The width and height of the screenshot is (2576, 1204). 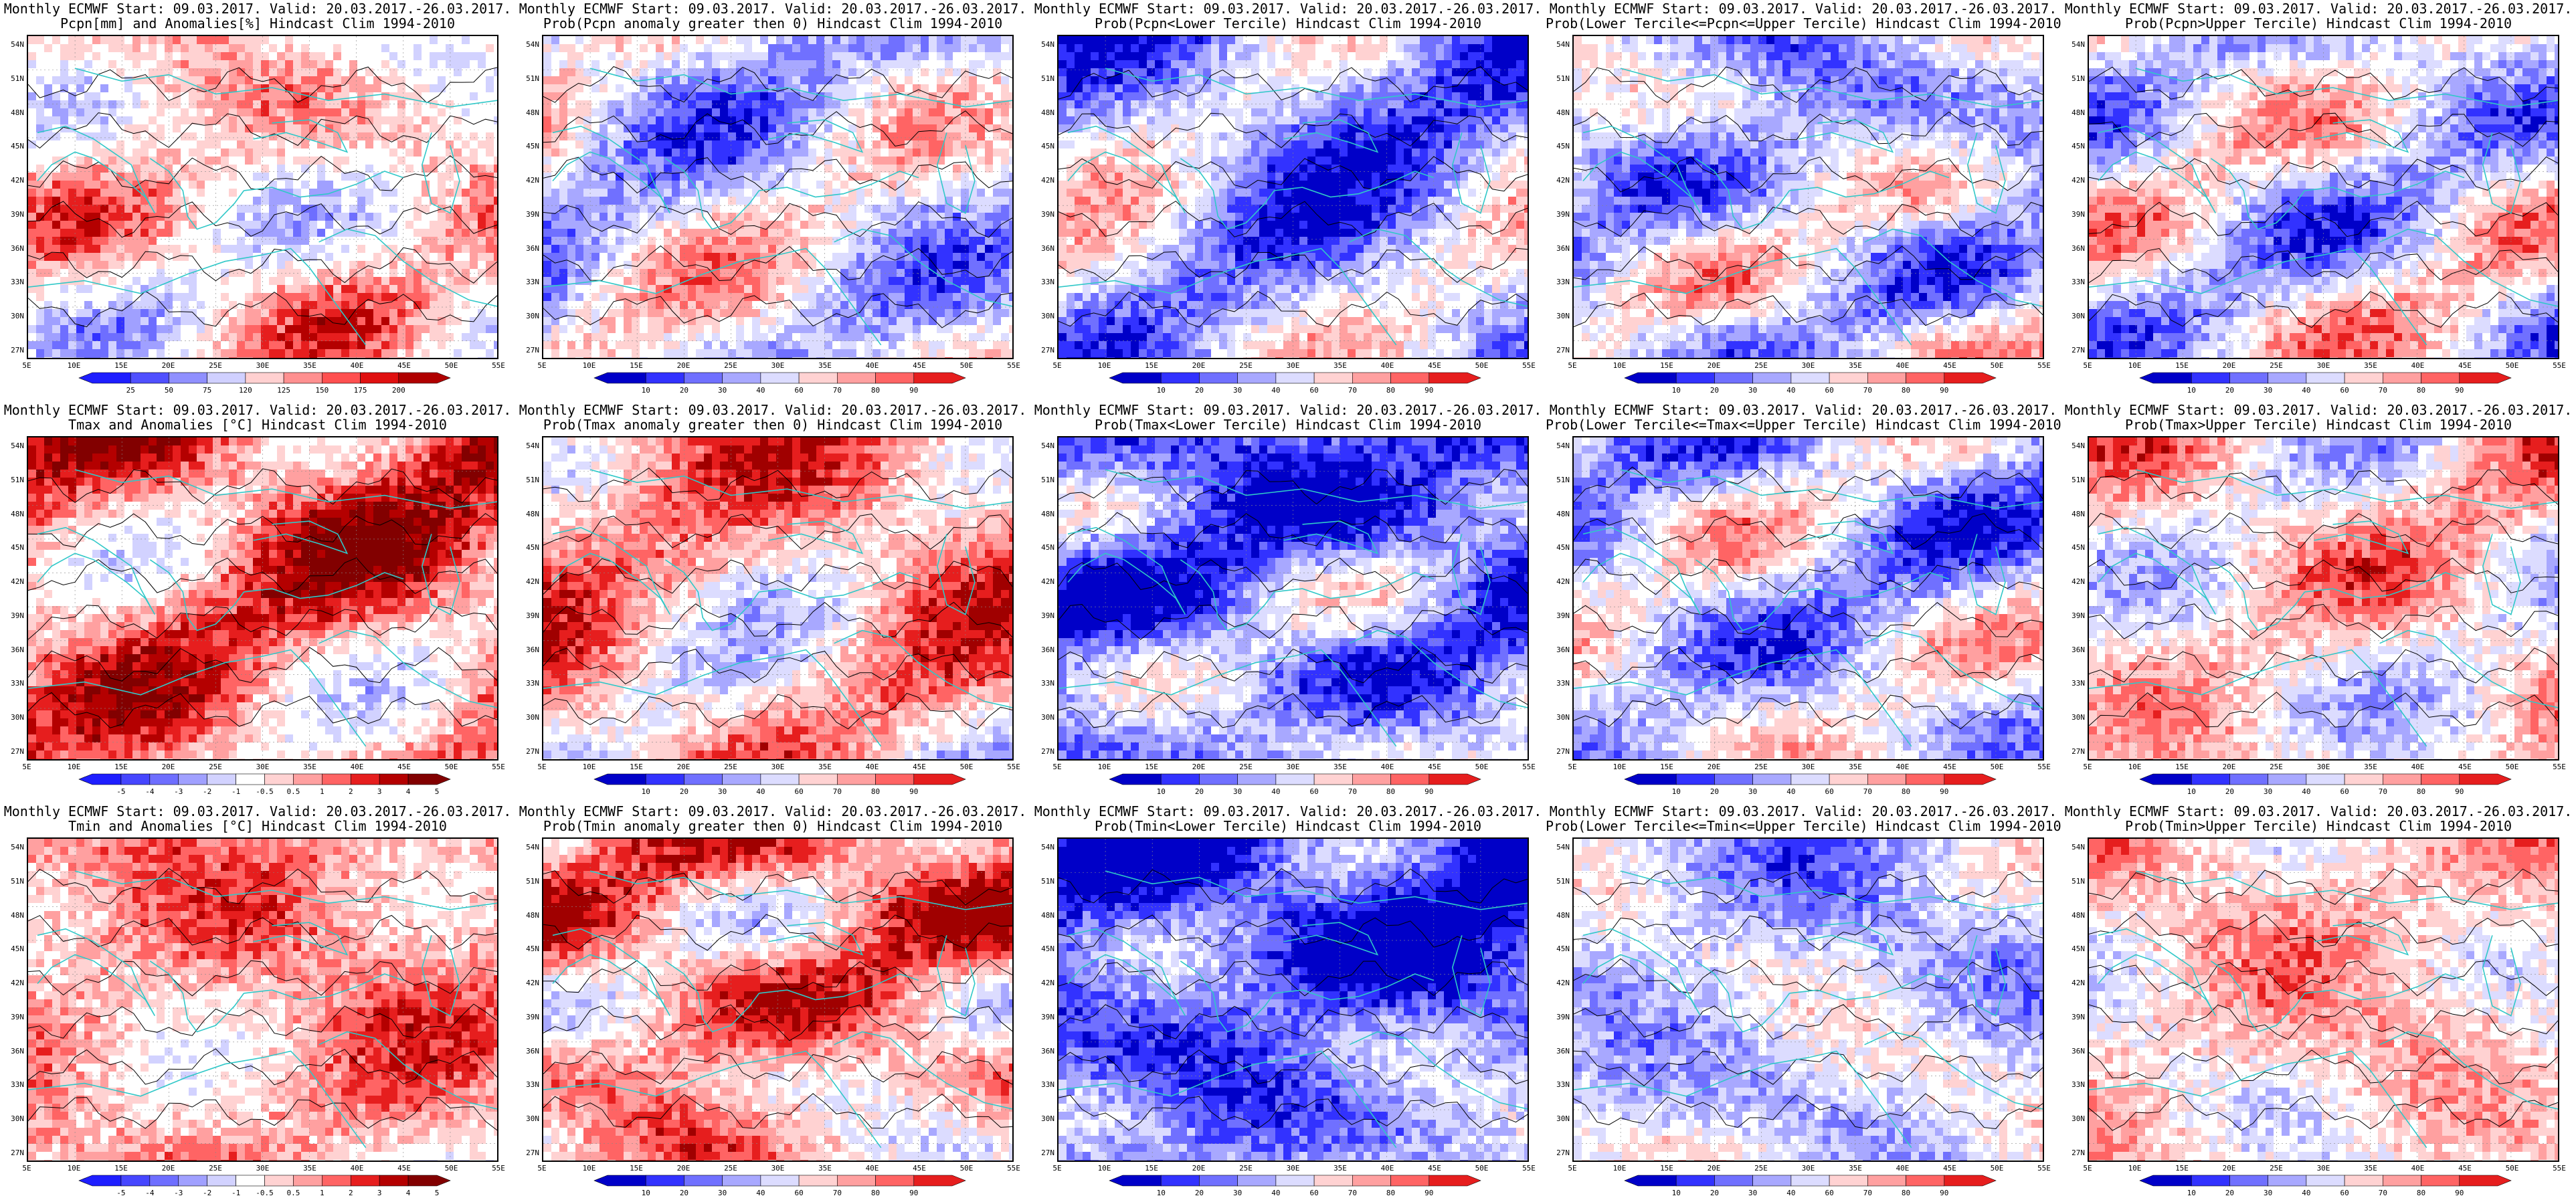 What do you see at coordinates (683, 791) in the screenshot?
I see `colorbar-tick-label: 20` at bounding box center [683, 791].